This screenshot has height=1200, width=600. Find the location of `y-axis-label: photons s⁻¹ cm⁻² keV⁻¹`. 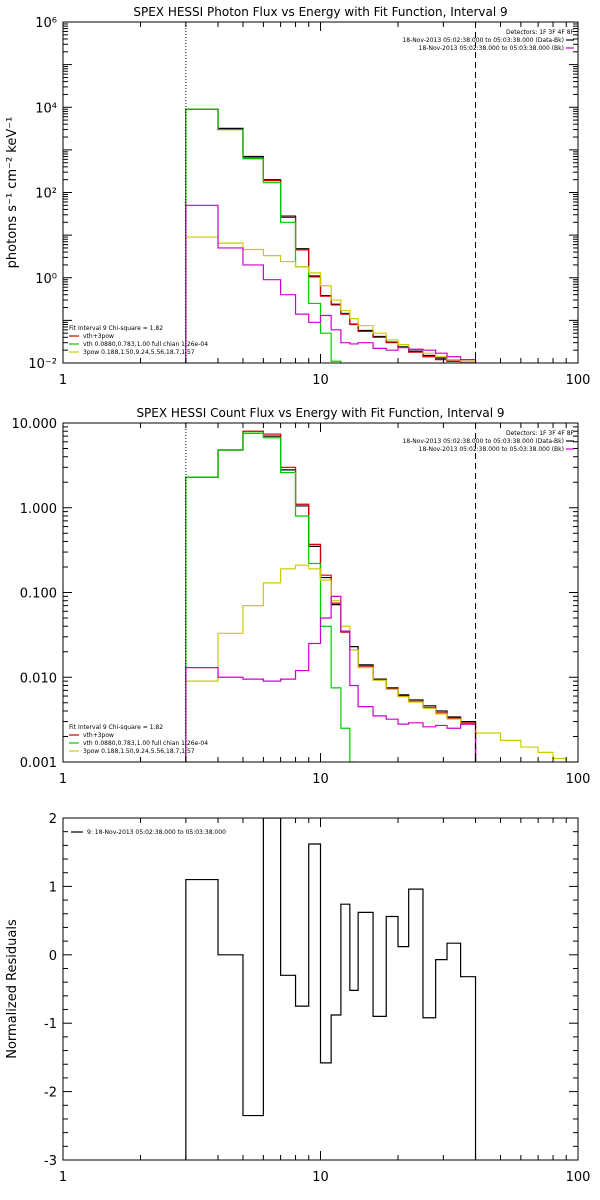

y-axis-label: photons s⁻¹ cm⁻² keV⁻¹ is located at coordinates (12, 193).